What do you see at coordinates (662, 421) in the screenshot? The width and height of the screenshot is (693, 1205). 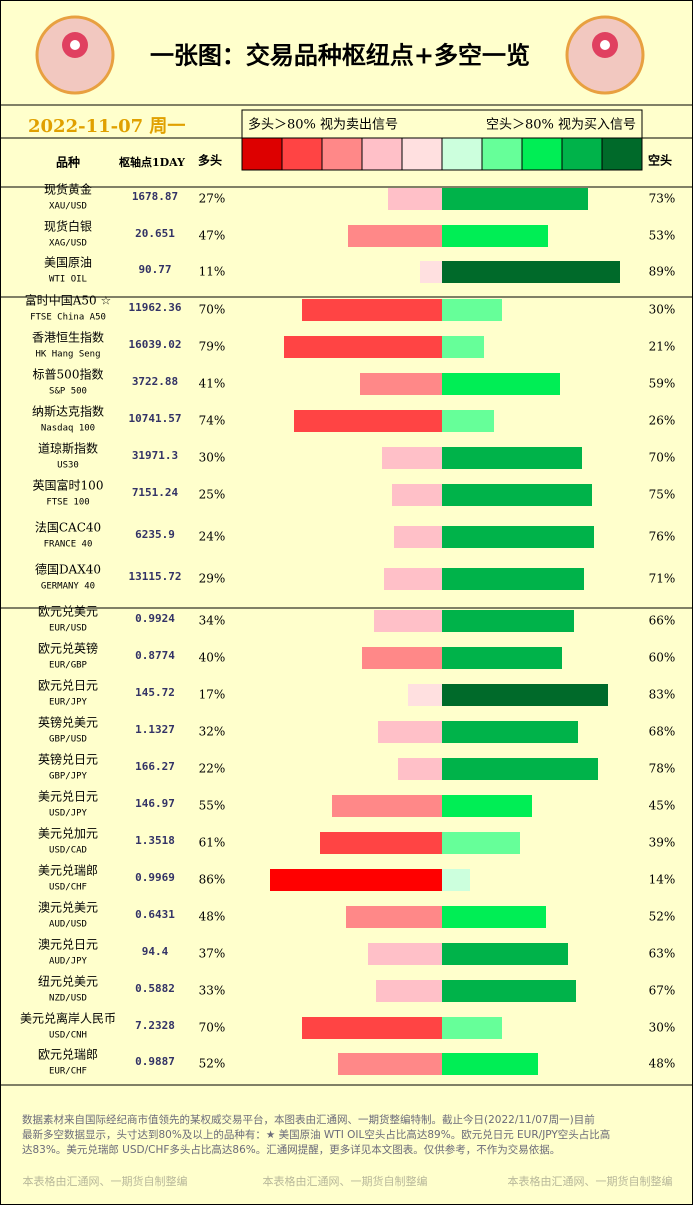 I see `short-label: 26%` at bounding box center [662, 421].